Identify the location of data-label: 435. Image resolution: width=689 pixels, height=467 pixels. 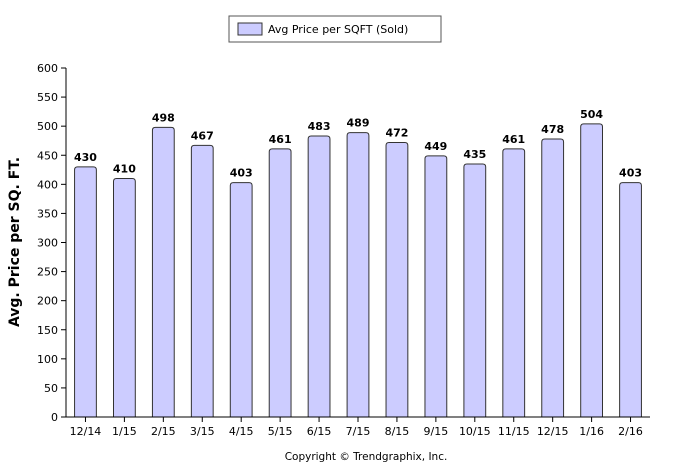
(474, 154).